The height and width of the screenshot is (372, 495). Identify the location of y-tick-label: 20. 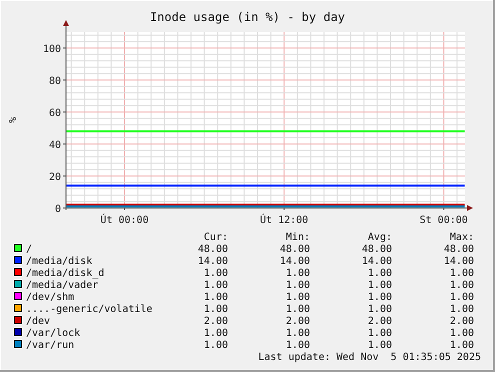
(54, 177).